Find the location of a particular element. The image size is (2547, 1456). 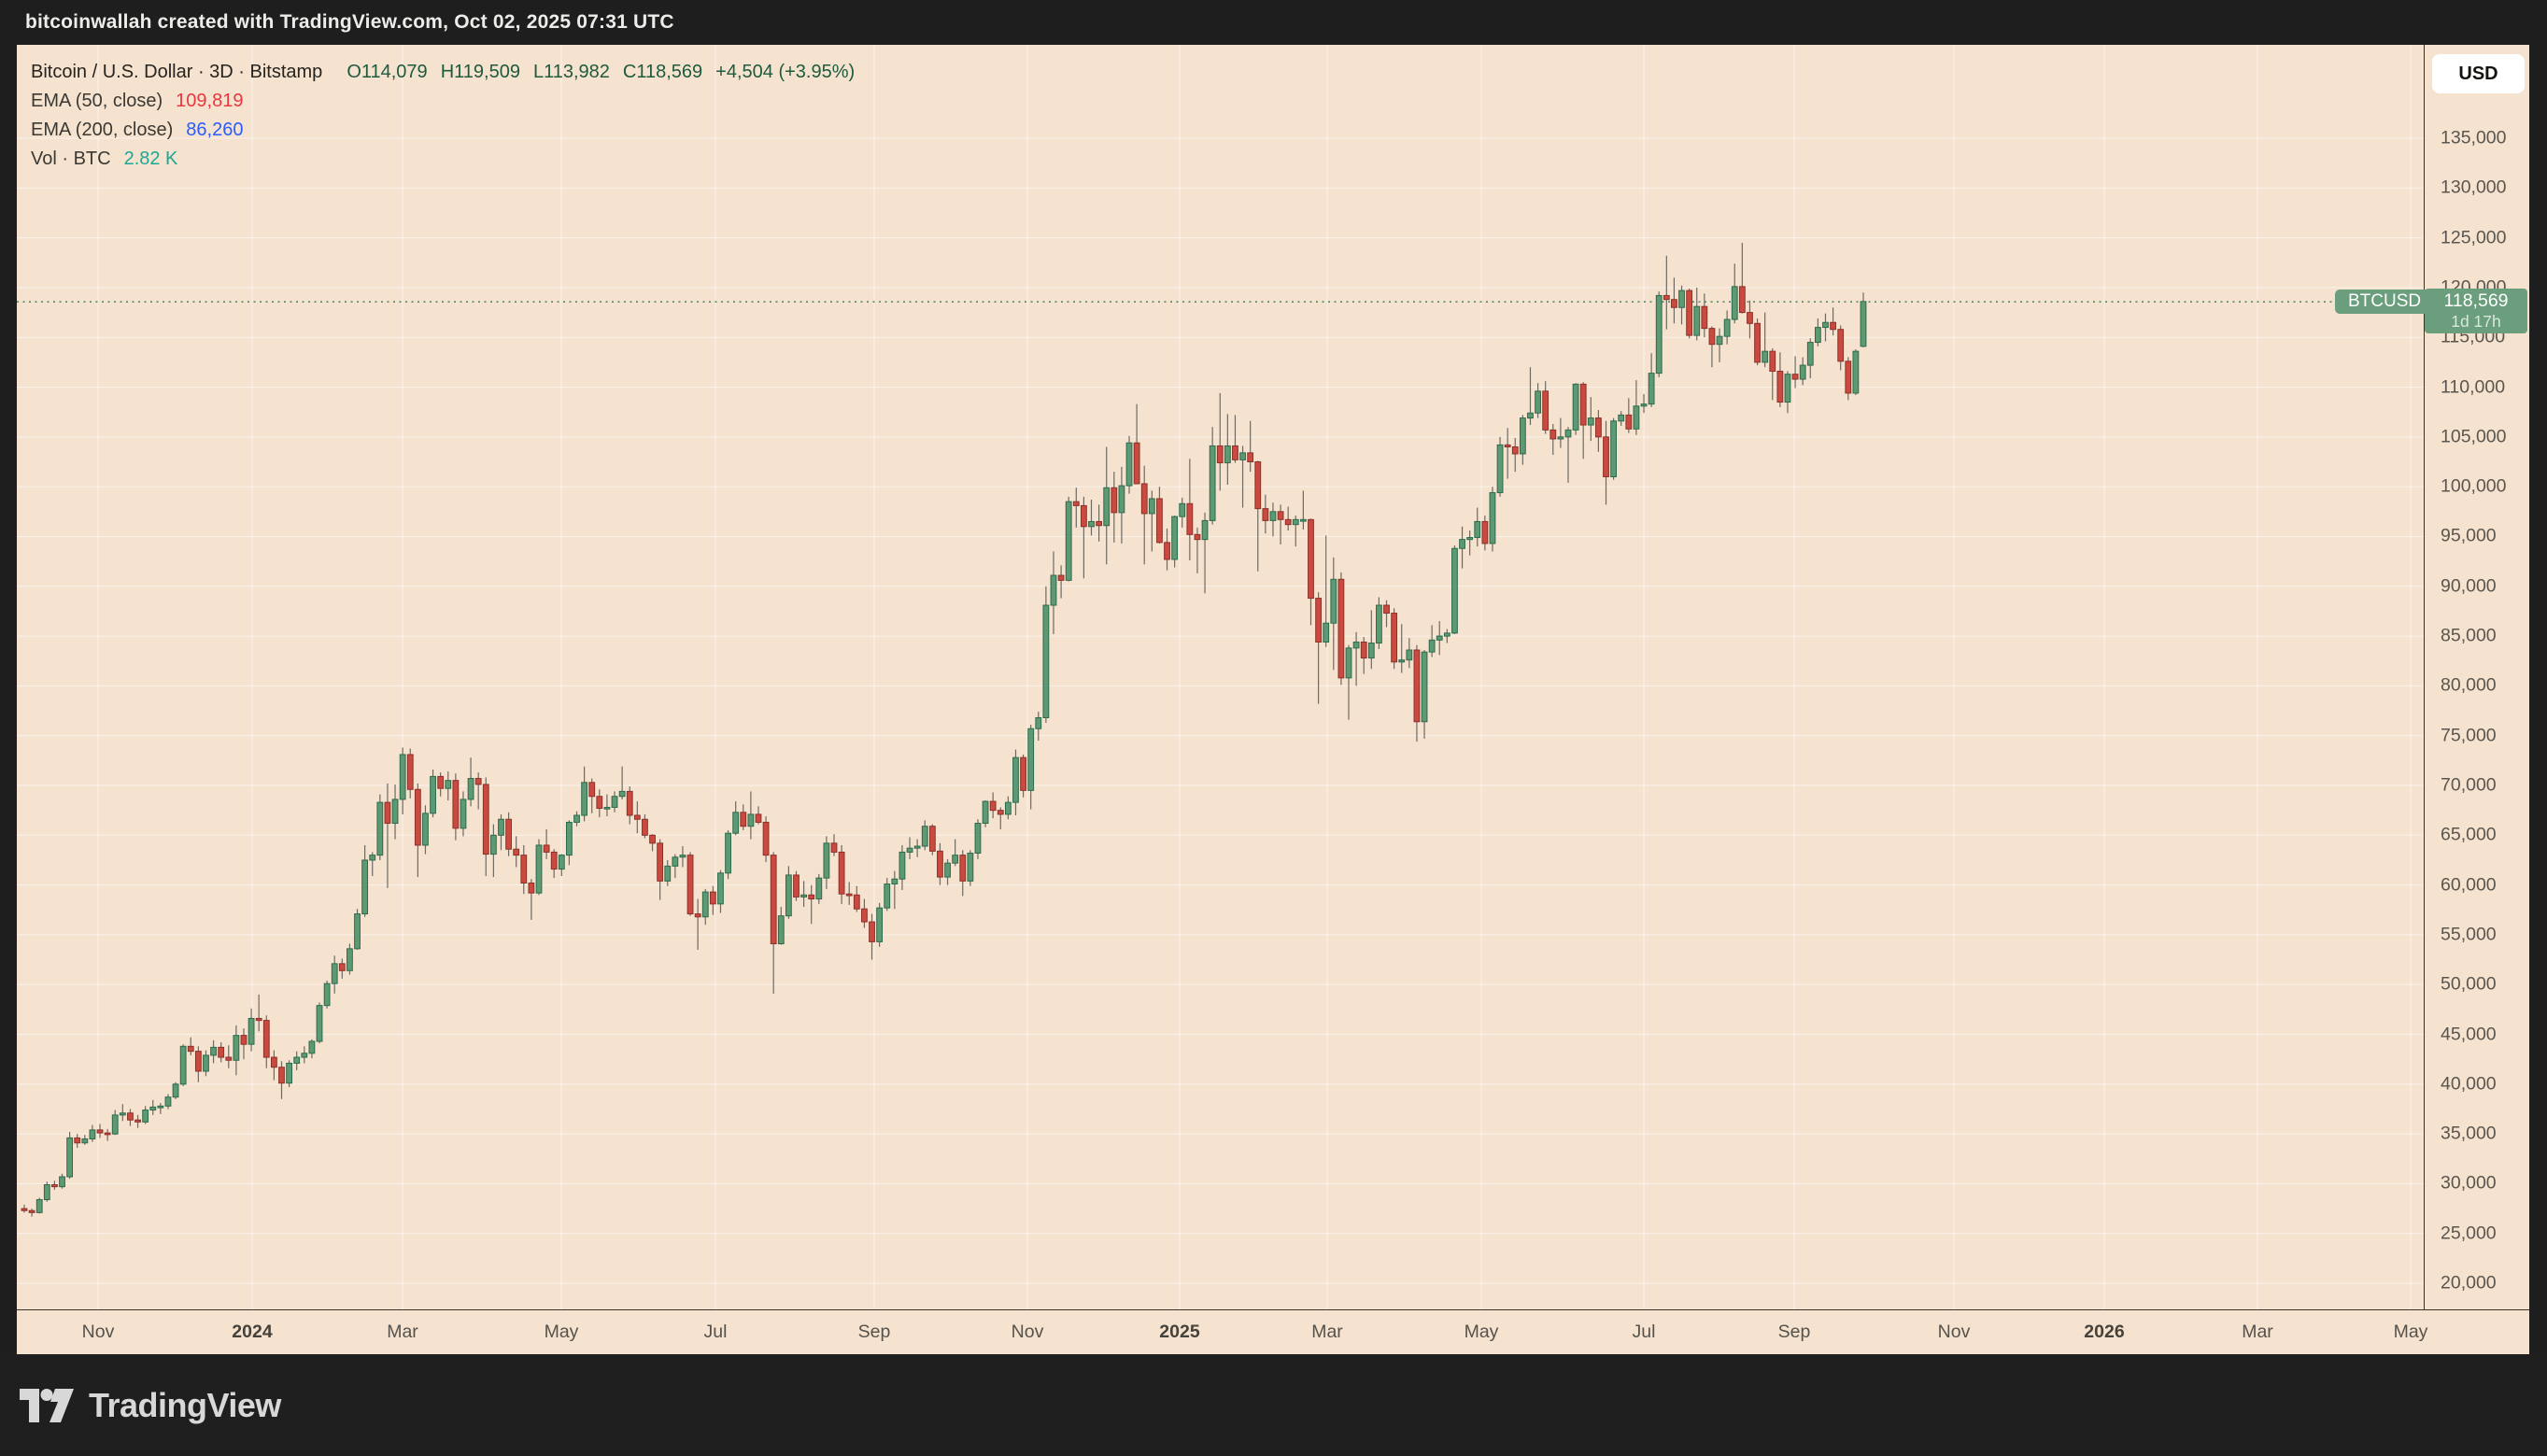

ema50-row: EMA (50, close) 109,819 is located at coordinates (443, 101).